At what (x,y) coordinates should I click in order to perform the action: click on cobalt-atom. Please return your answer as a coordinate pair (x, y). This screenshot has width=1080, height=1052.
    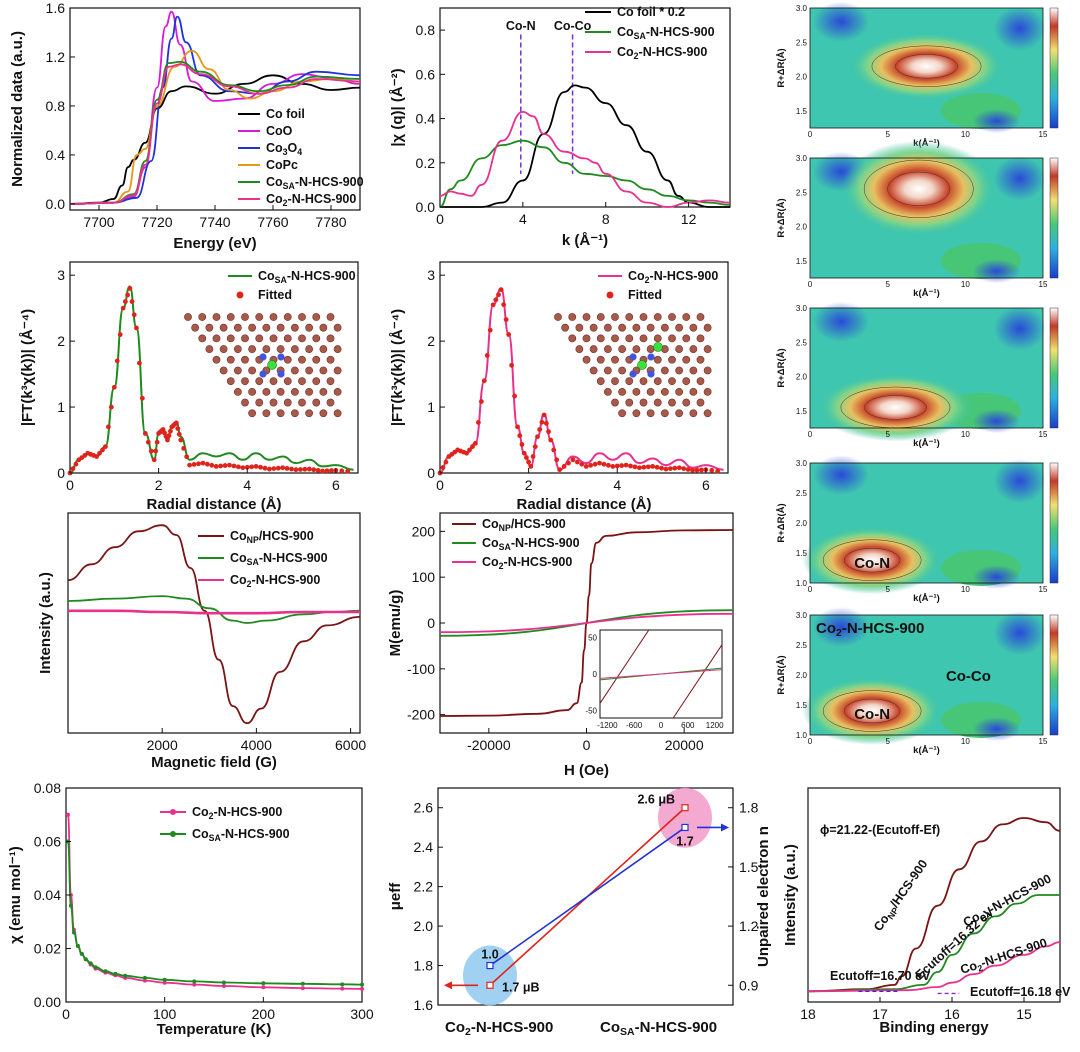
    Looking at the image, I should click on (658, 347).